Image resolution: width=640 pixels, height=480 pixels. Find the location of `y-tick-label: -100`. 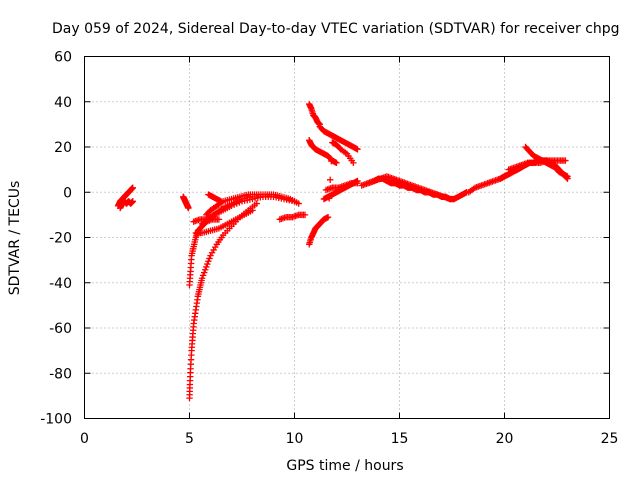

y-tick-label: -100 is located at coordinates (56, 420).